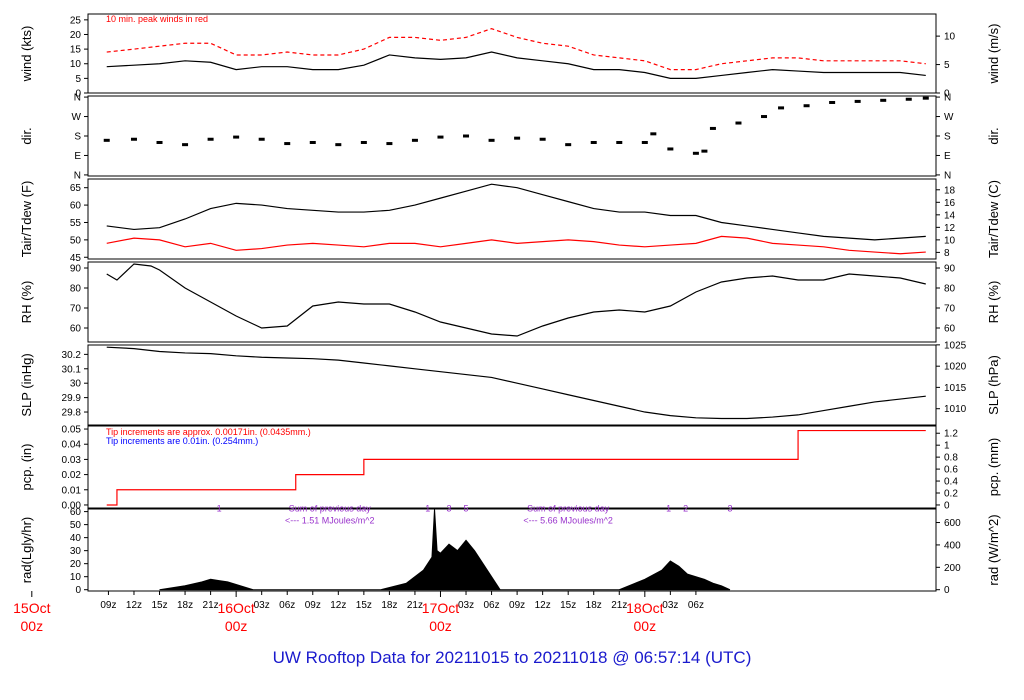 The image size is (1024, 700). I want to click on y-tick-label: 0.00, so click(72, 505).